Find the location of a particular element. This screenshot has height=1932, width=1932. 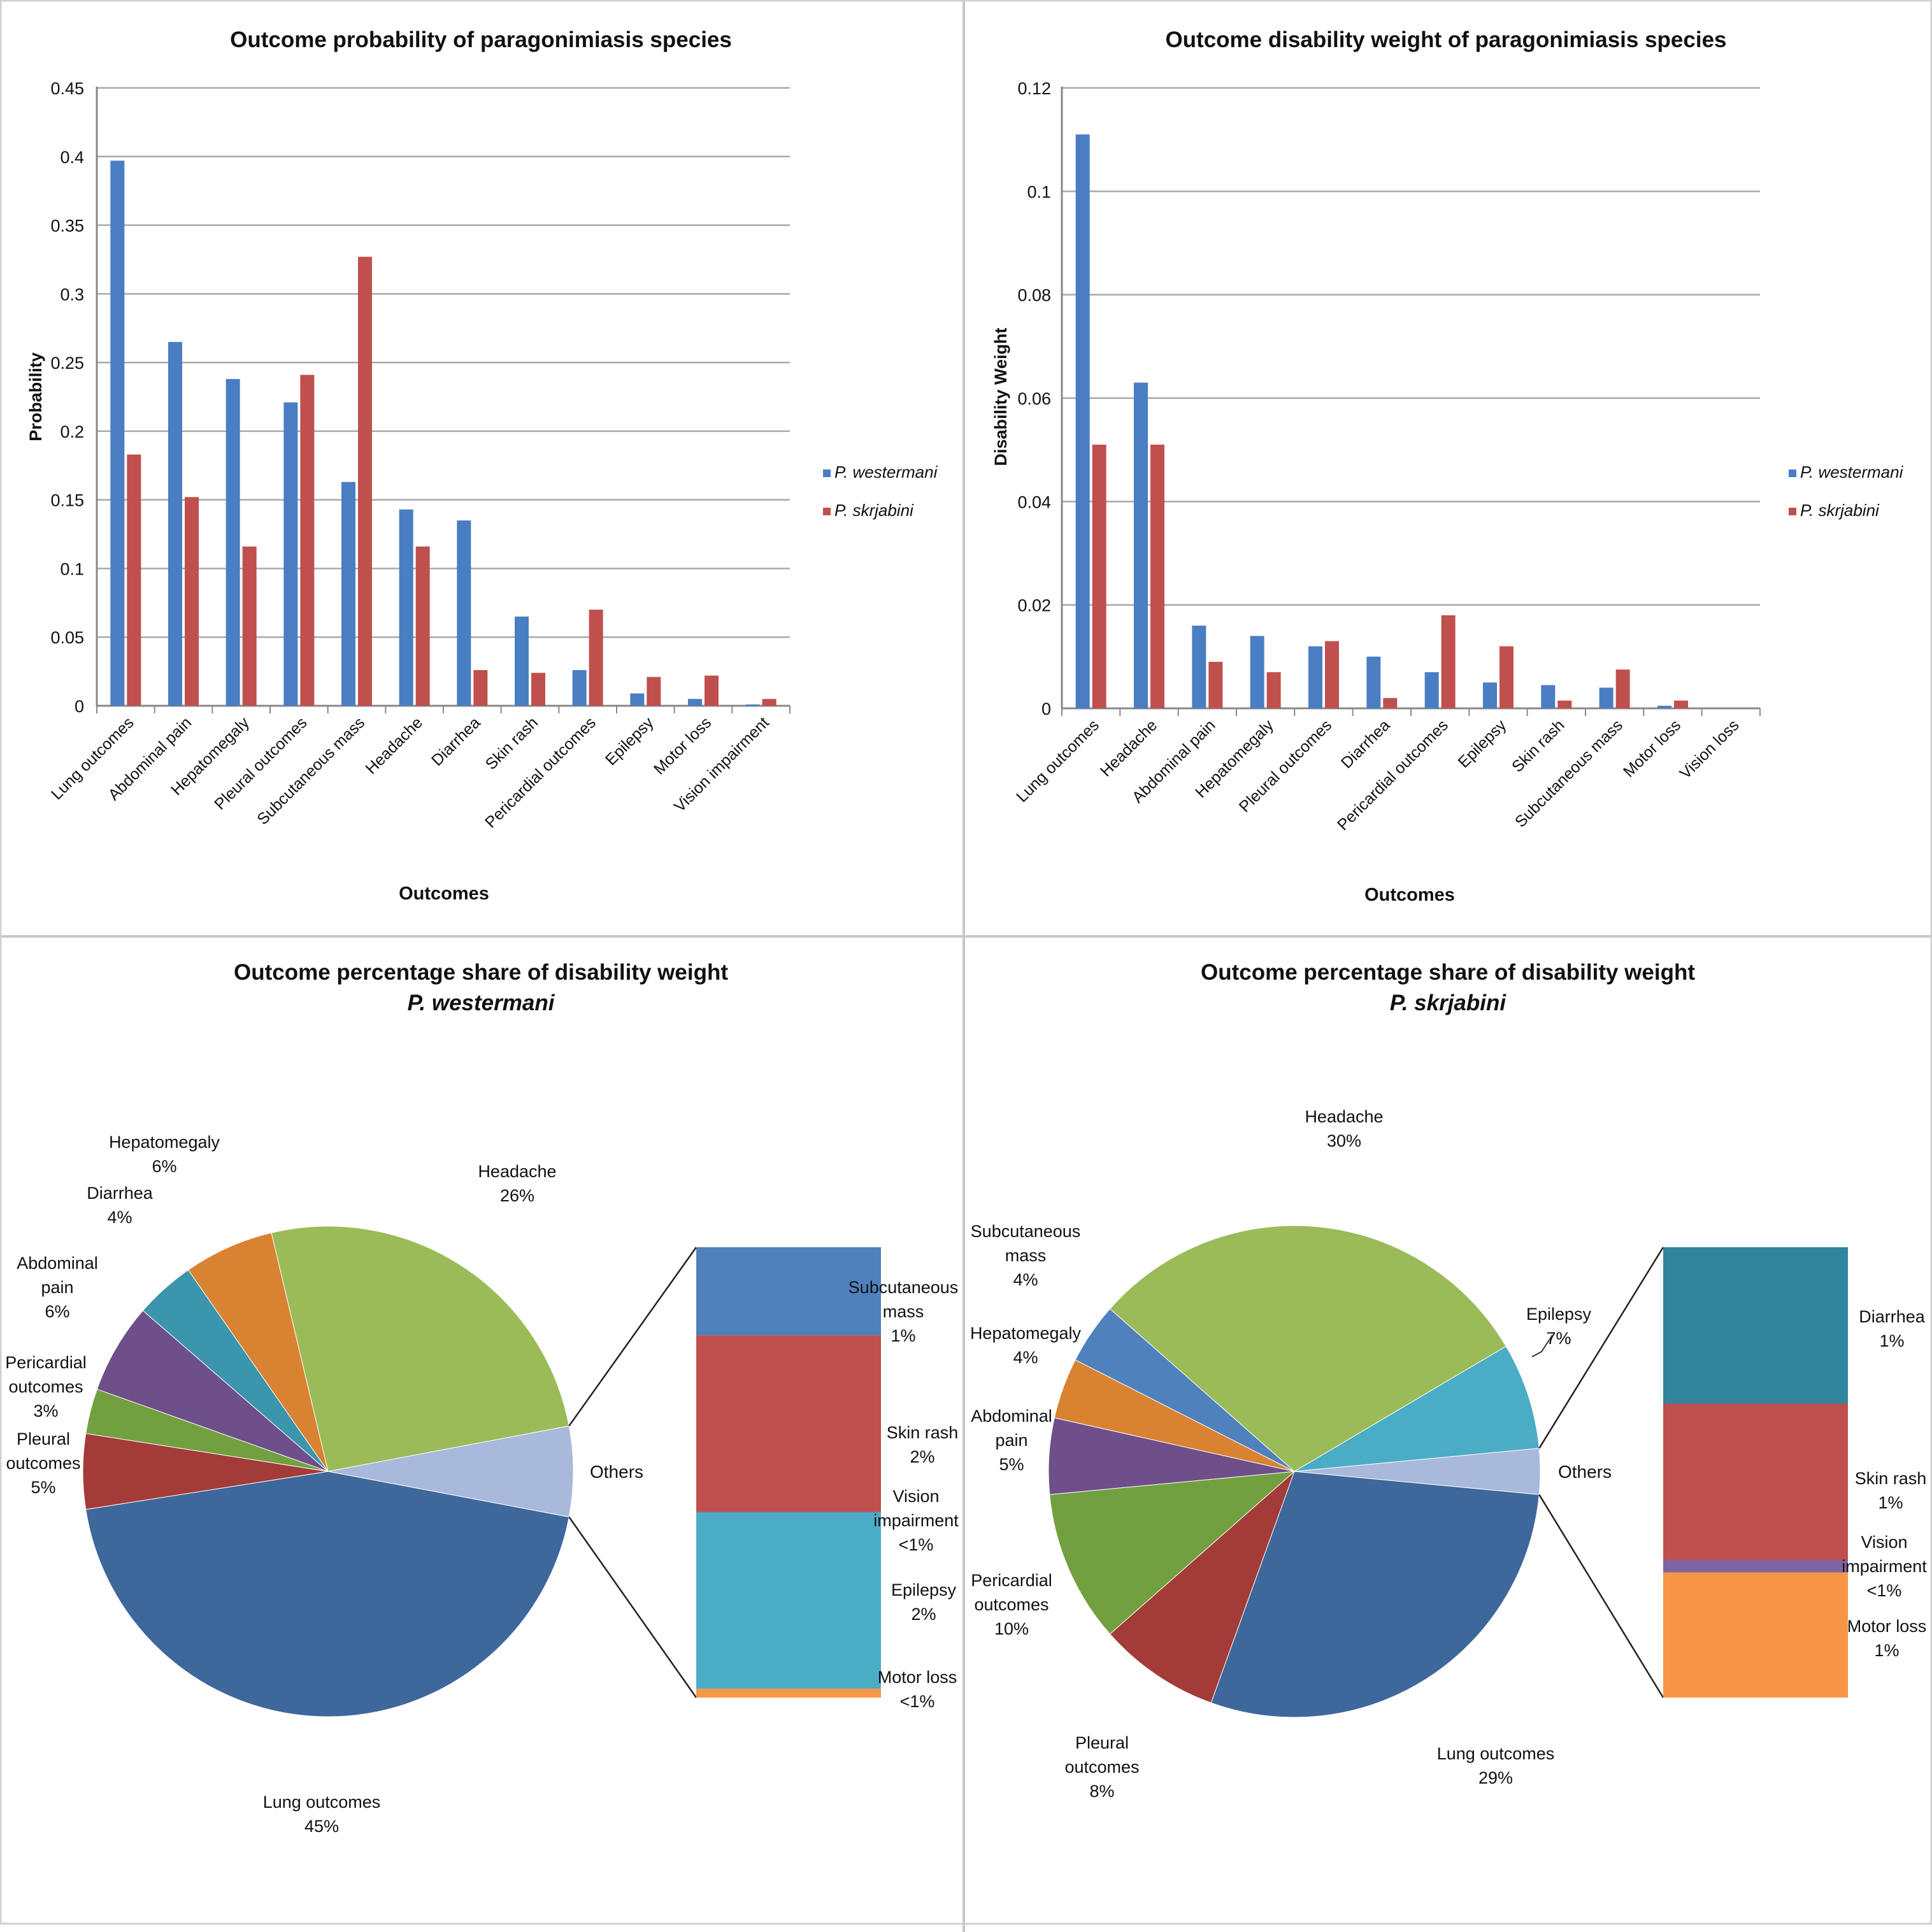

breakdown-label-vision-impairment: Vision impairment <1% is located at coordinates (916, 1521).